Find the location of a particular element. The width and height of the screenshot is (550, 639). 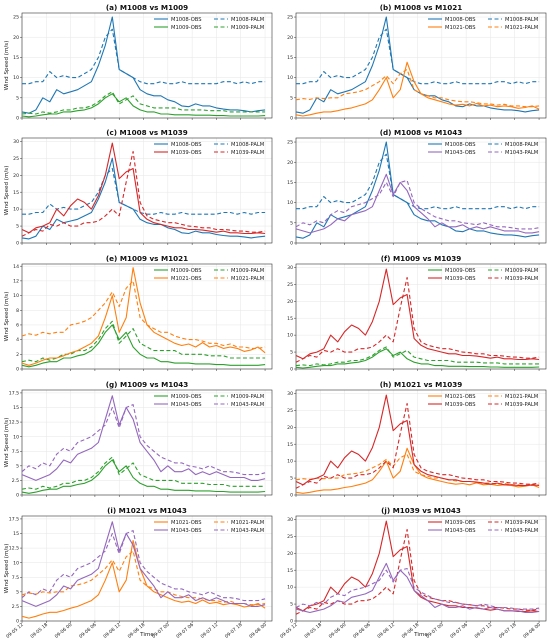

panel-title: (j) M1039 vs M1043 is located at coordinates (421, 510).